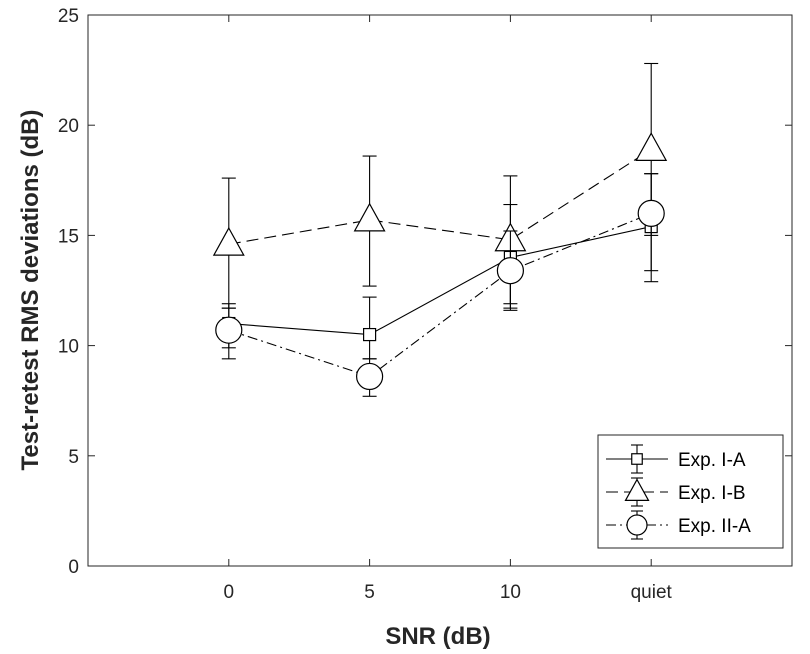 This screenshot has height=654, width=810. What do you see at coordinates (73, 567) in the screenshot?
I see `y-tick-label: 0` at bounding box center [73, 567].